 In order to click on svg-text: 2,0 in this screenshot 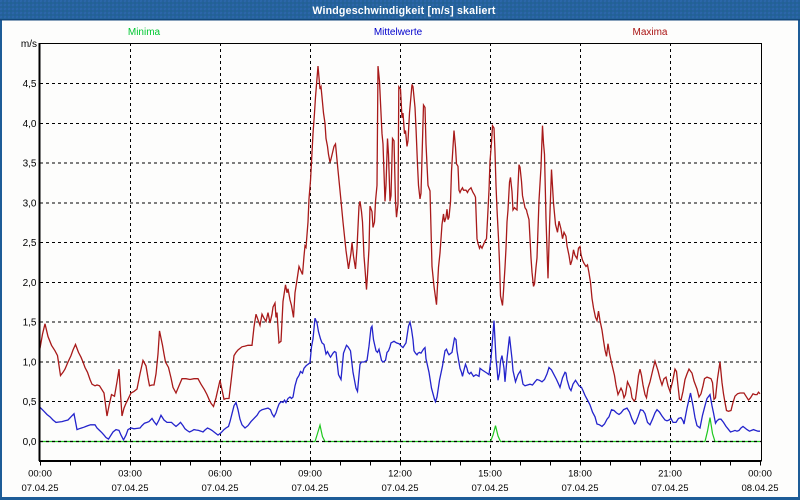, I will do `click(30, 283)`.